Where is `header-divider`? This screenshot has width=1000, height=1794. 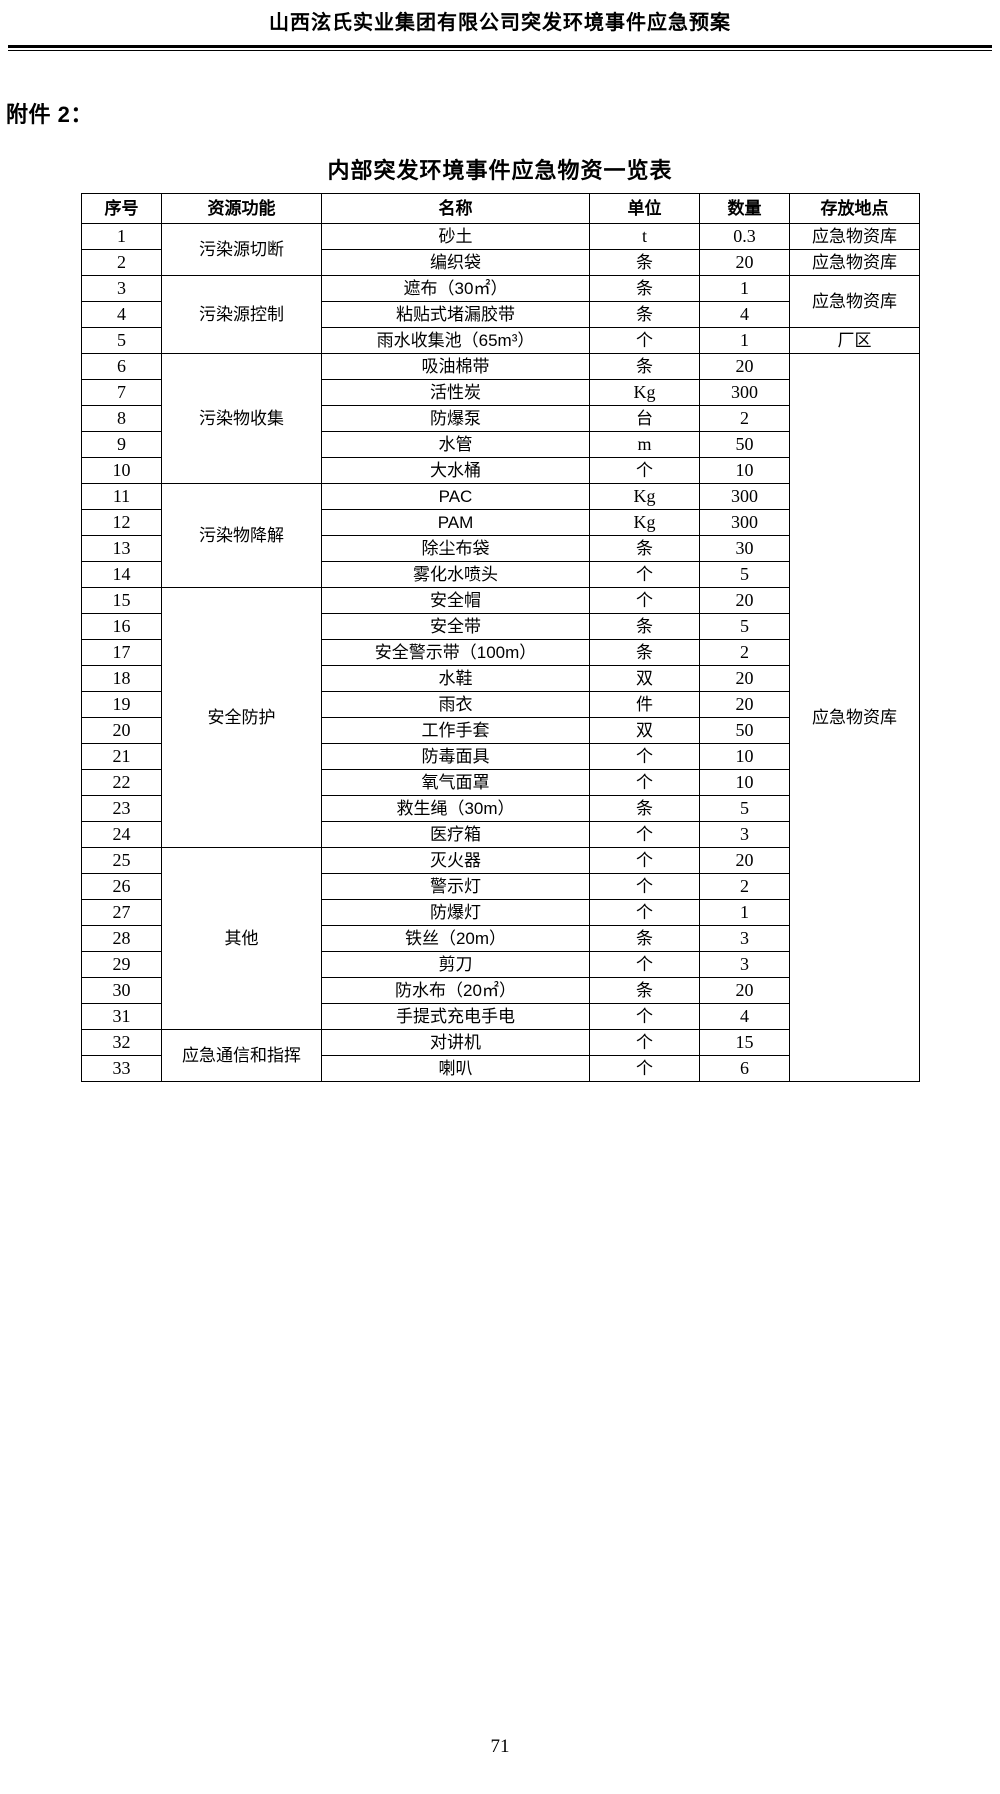 header-divider is located at coordinates (500, 48).